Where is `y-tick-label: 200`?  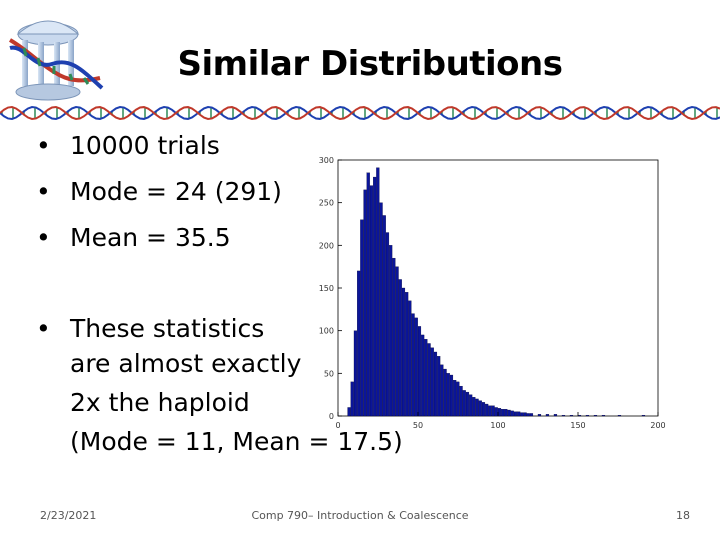 y-tick-label: 200 is located at coordinates (326, 245).